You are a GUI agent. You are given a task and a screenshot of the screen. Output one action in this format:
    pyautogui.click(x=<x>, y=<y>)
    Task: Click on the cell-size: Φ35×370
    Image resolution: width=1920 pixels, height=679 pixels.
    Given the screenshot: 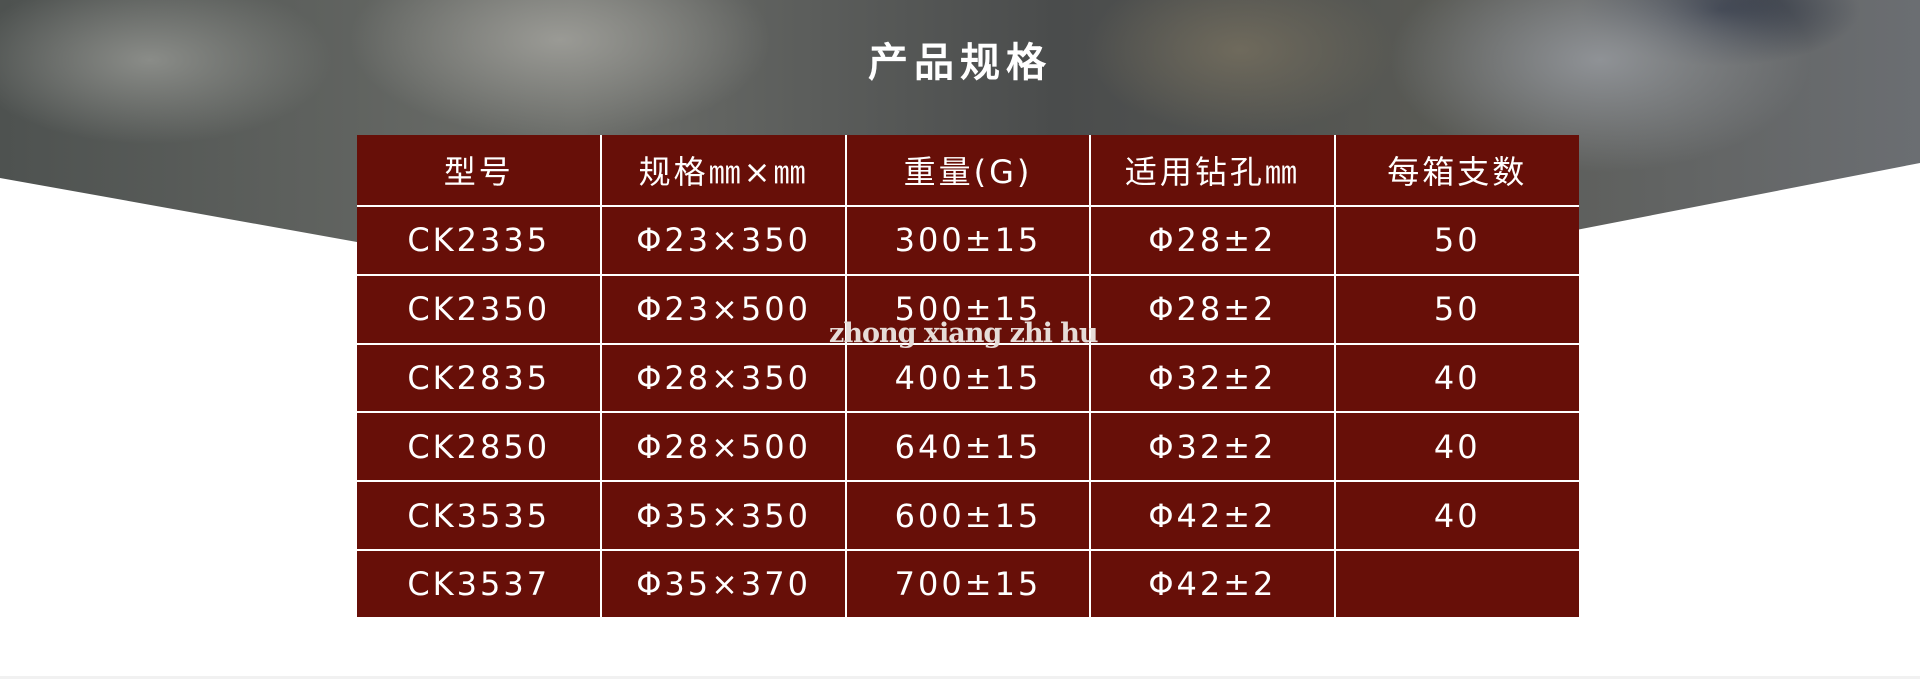 What is the action you would take?
    pyautogui.click(x=723, y=582)
    